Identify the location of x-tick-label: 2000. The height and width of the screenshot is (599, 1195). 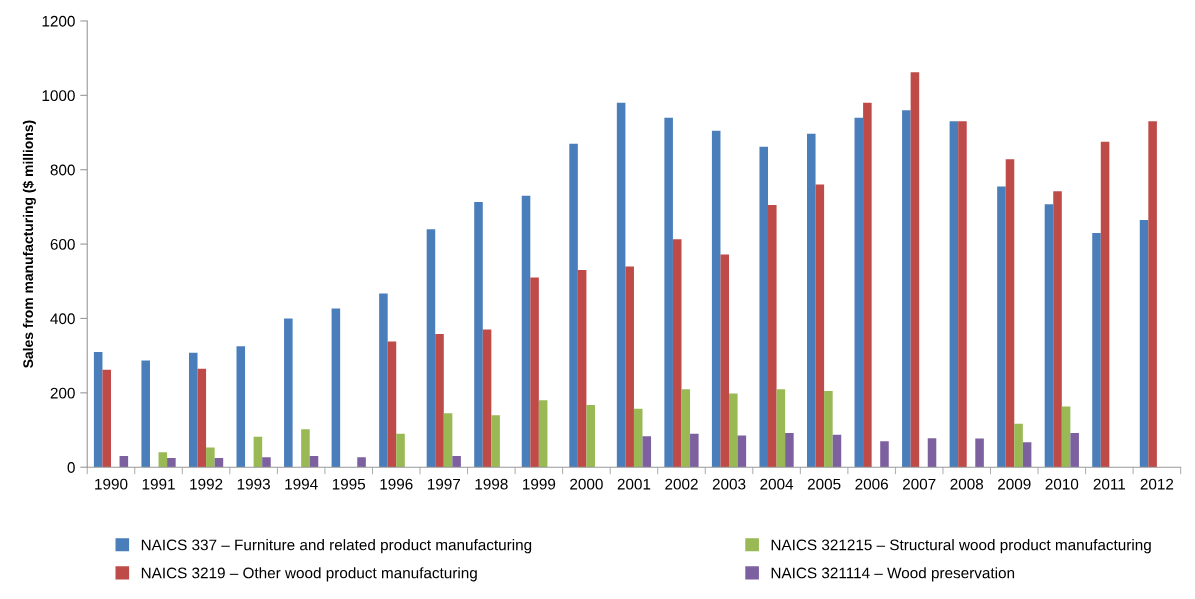
(586, 484).